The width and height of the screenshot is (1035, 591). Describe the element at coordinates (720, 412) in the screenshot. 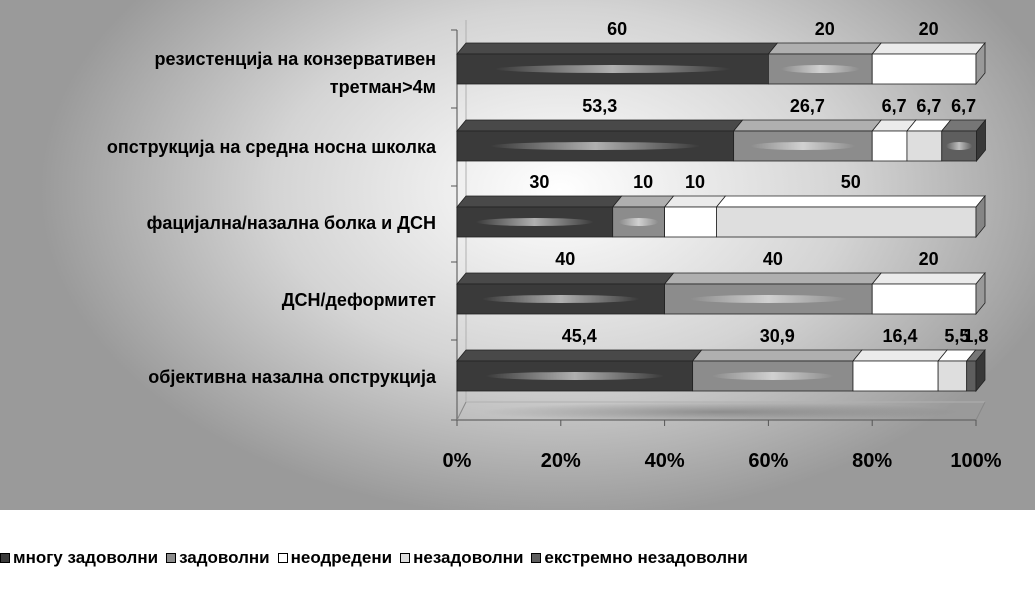

I see `floor-shadow` at that location.